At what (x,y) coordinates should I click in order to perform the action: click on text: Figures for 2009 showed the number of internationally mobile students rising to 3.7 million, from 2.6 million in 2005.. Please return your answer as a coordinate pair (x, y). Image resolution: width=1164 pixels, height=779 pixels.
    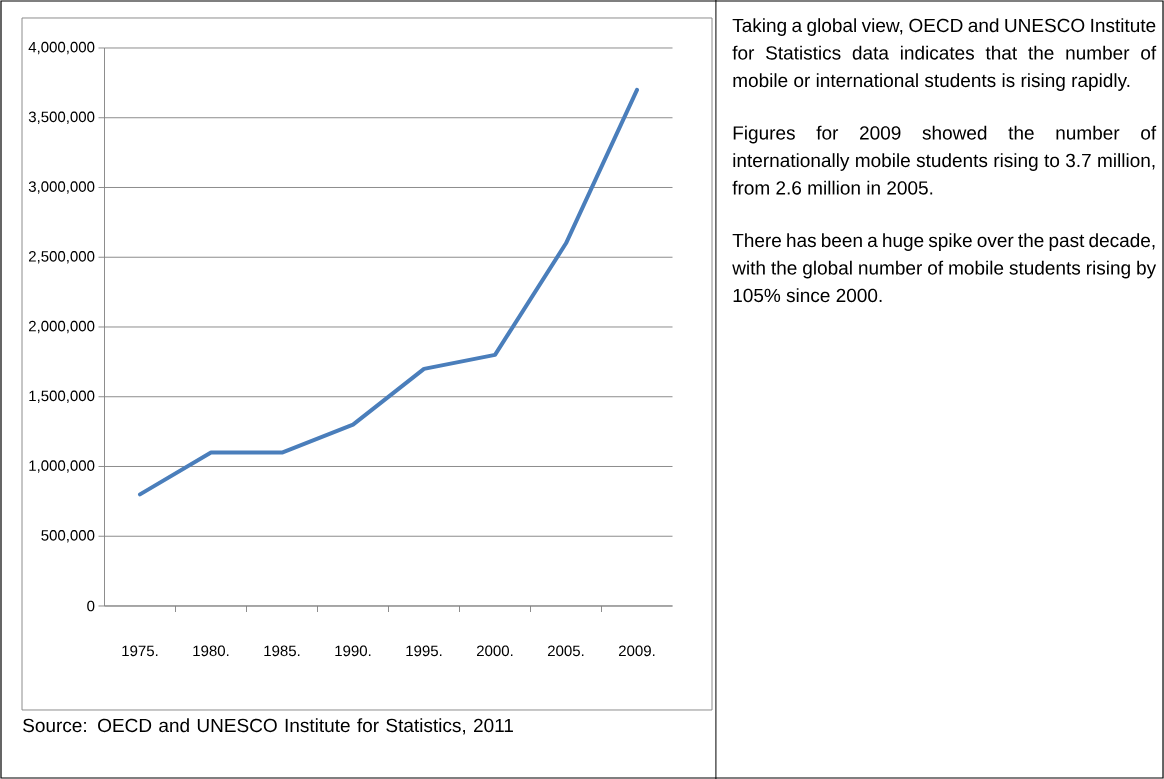
    Looking at the image, I should click on (944, 160).